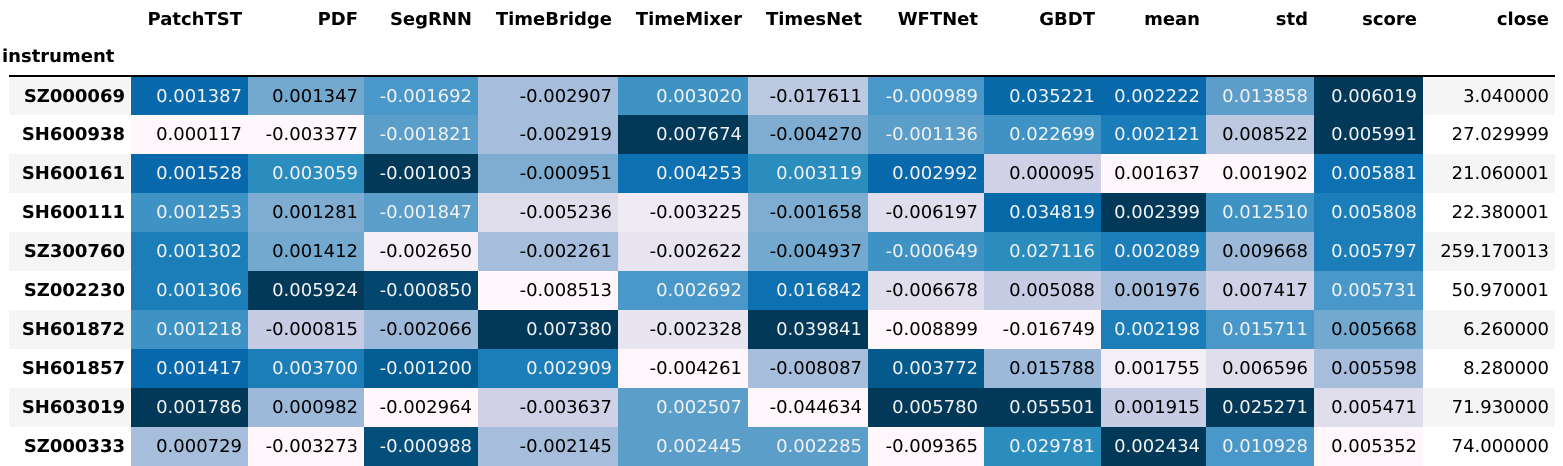 This screenshot has width=1563, height=466. I want to click on row-label-instrument: SH600111, so click(70, 212).